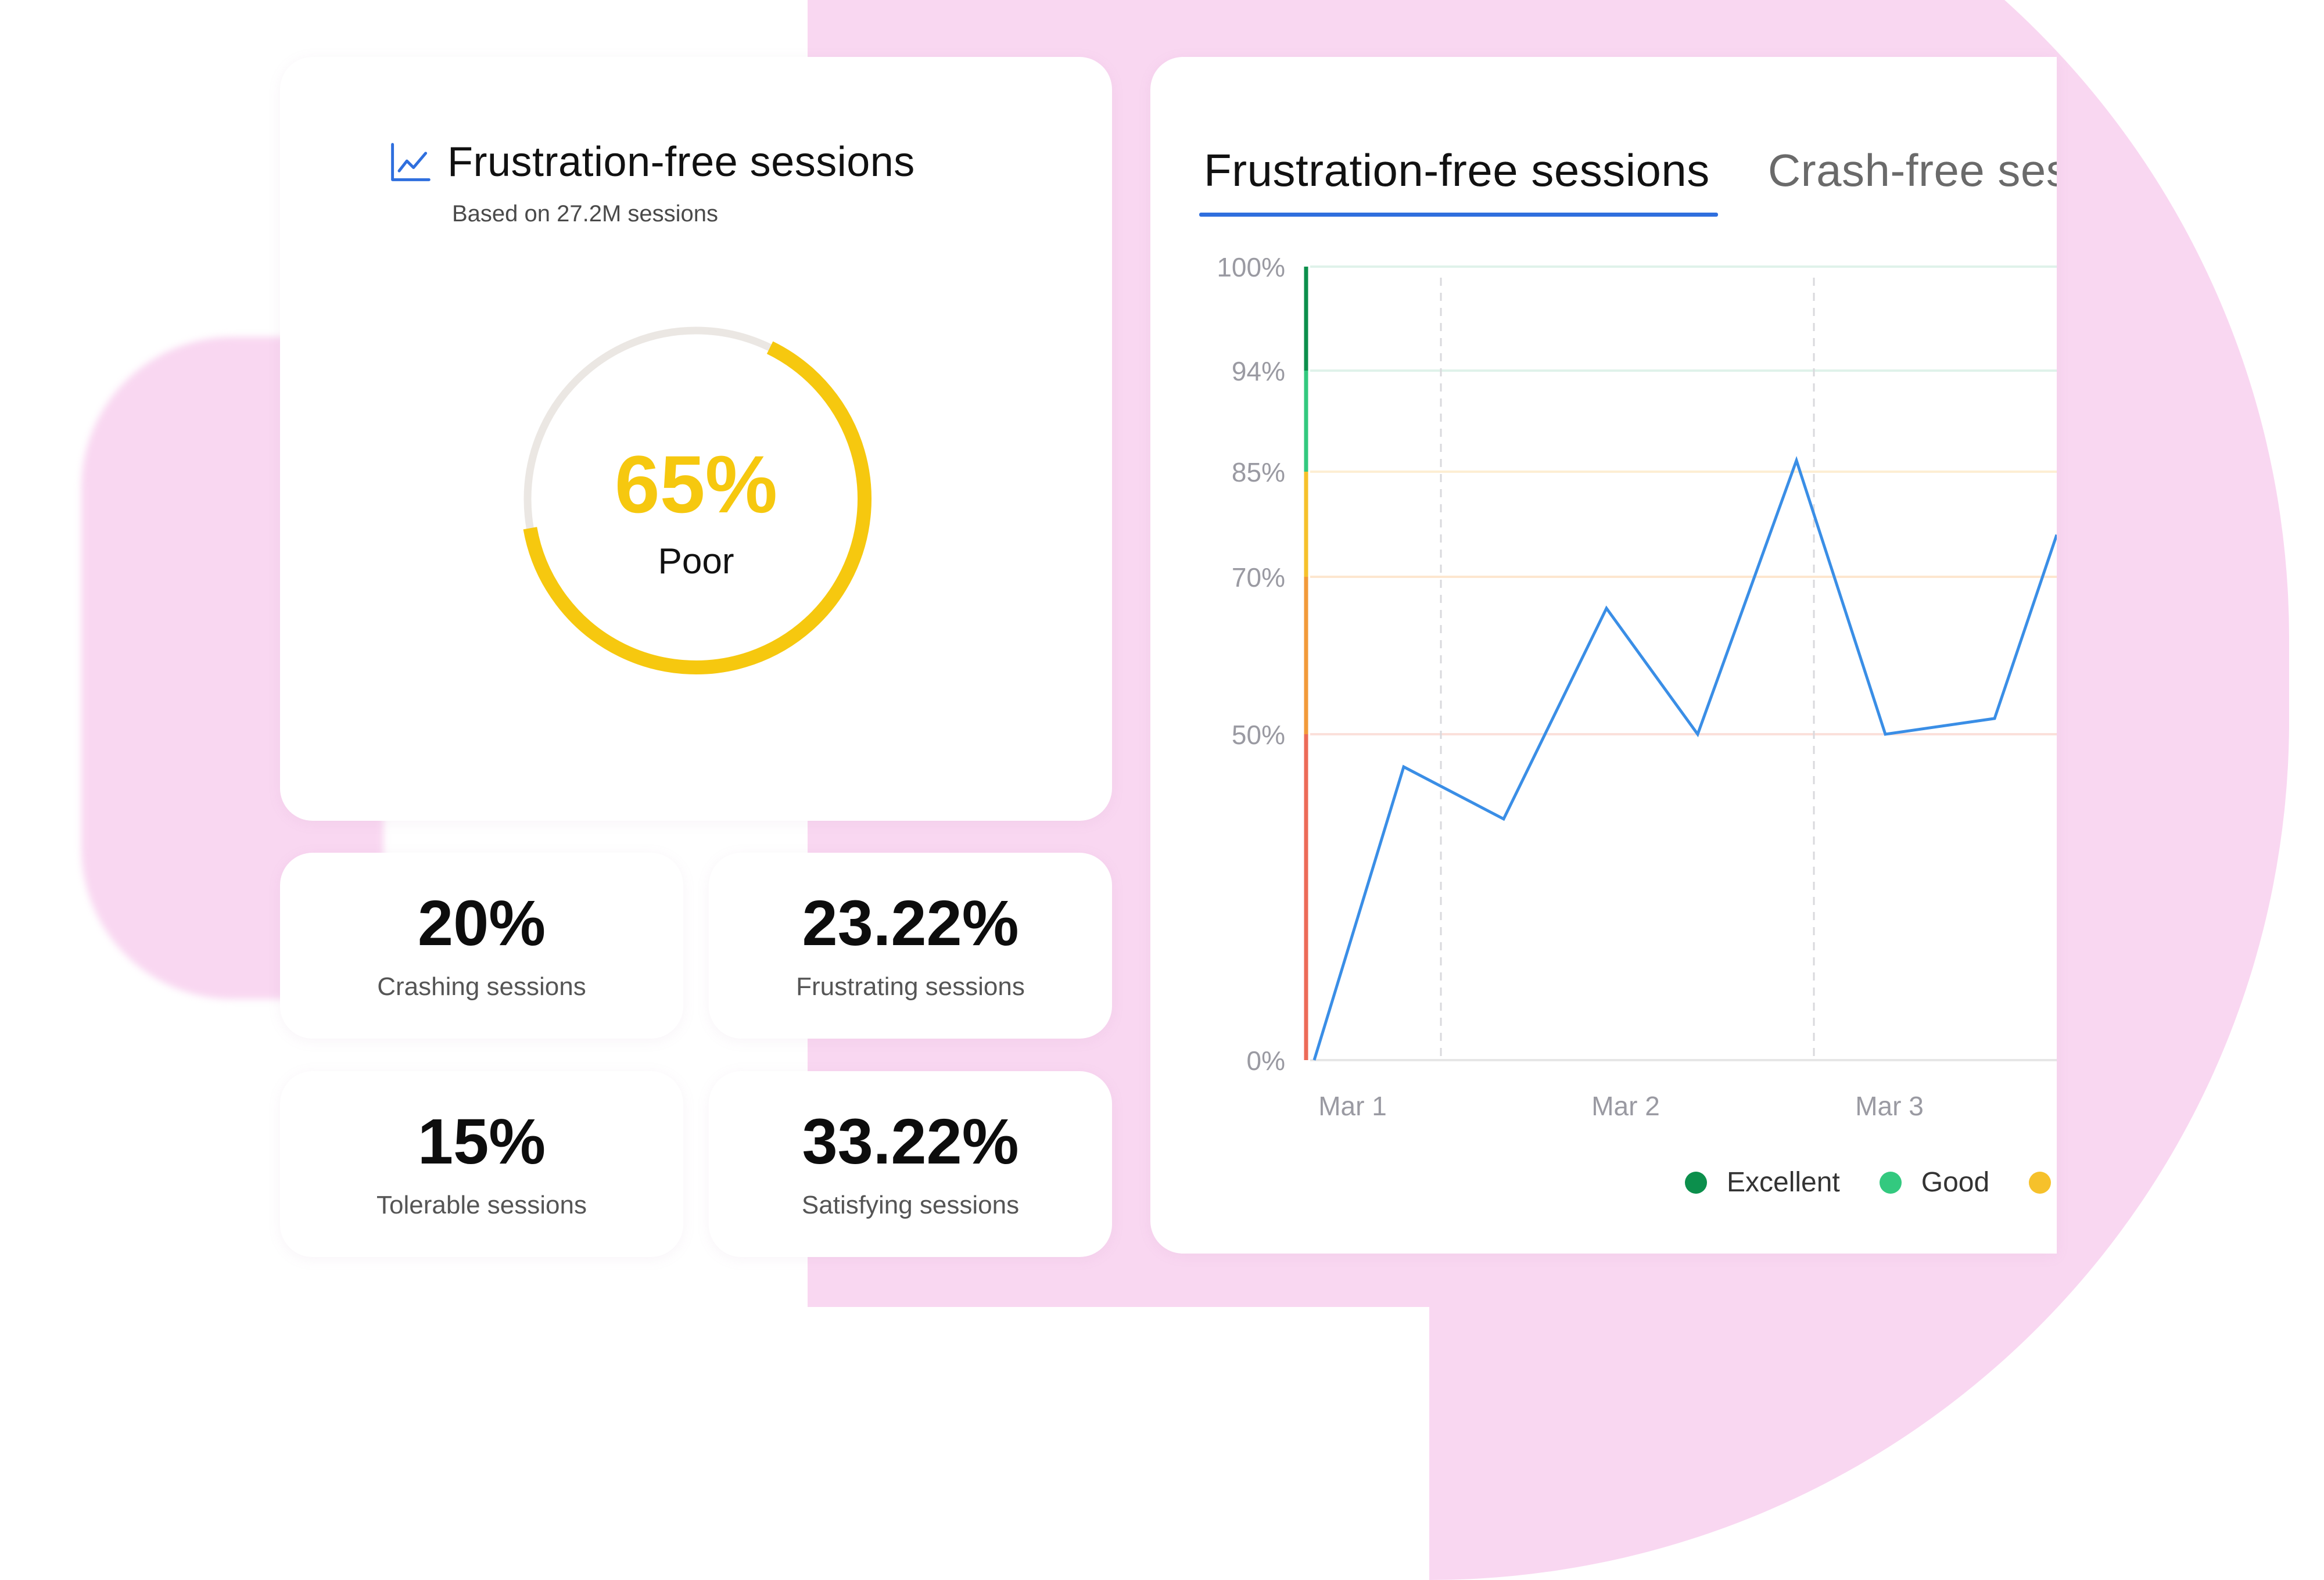 The image size is (2324, 1580). I want to click on y-tick-label: 0%, so click(1266, 1061).